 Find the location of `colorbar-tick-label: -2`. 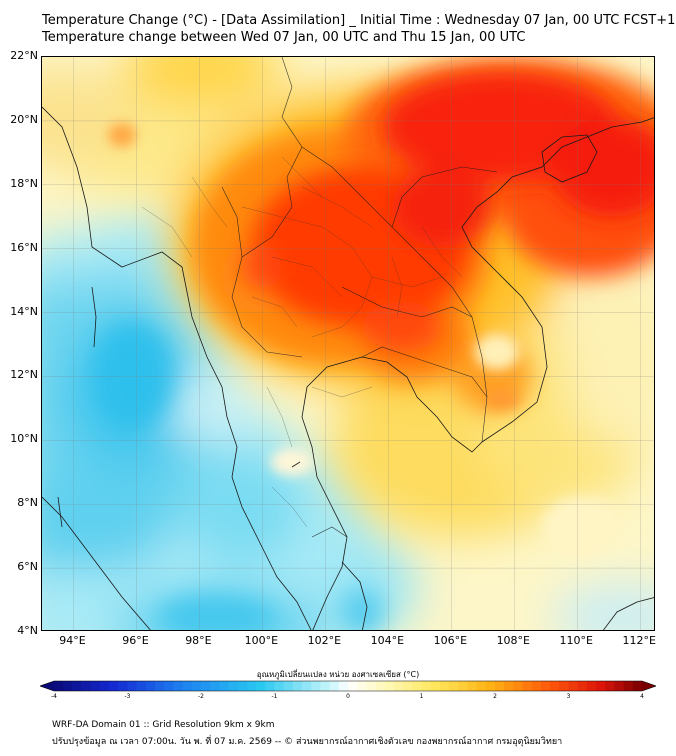

colorbar-tick-label: -2 is located at coordinates (201, 696).